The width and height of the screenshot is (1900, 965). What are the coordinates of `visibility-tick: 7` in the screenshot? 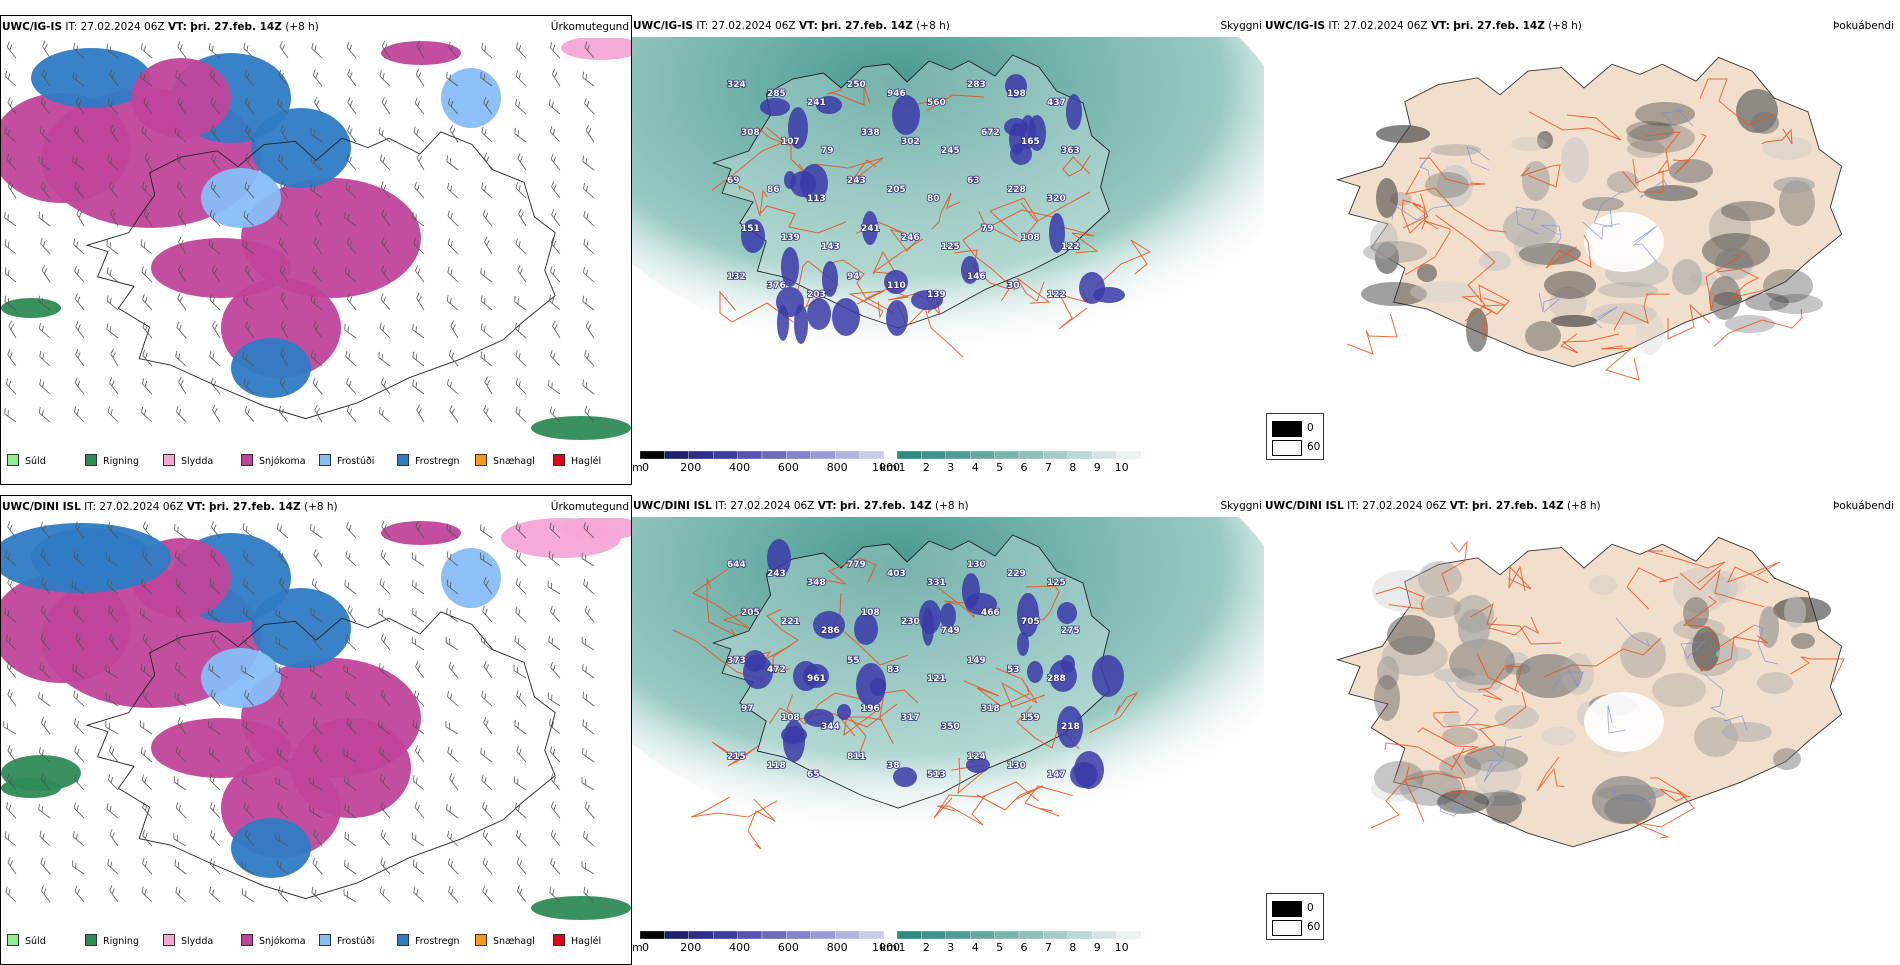 It's located at (1048, 467).